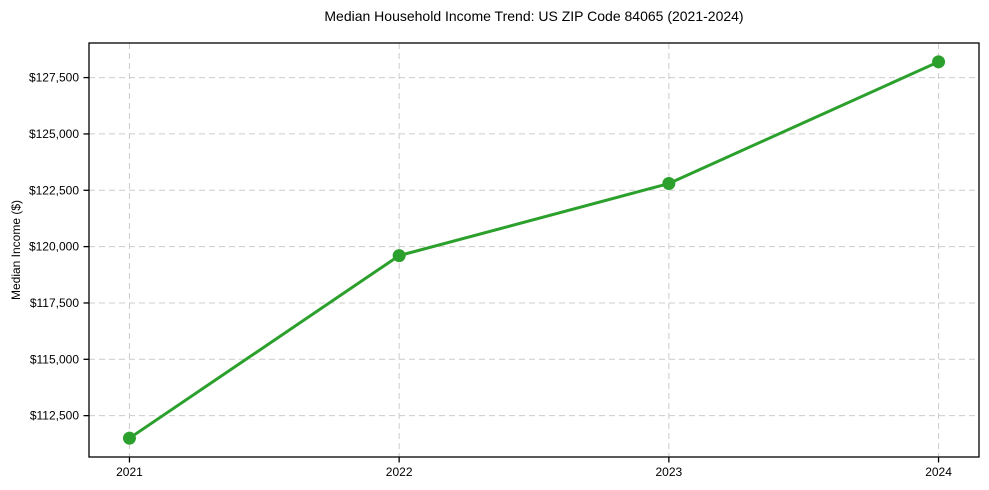 The image size is (989, 490). I want to click on y-tick-label: $122,500, so click(54, 190).